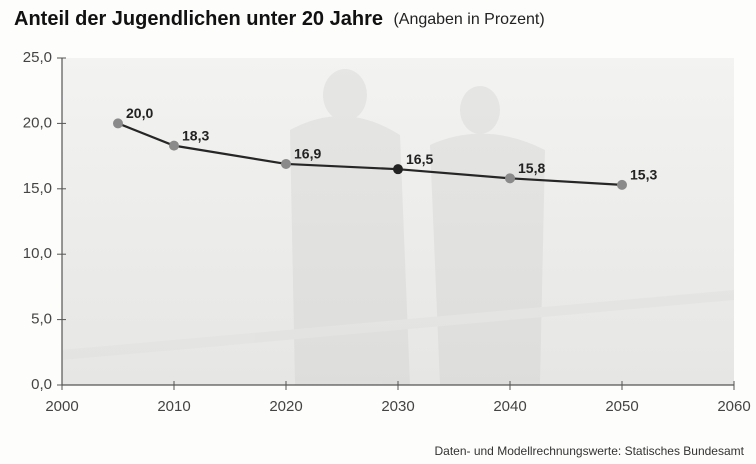 Image resolution: width=756 pixels, height=464 pixels. What do you see at coordinates (139, 113) in the screenshot?
I see `data-label: 20,0` at bounding box center [139, 113].